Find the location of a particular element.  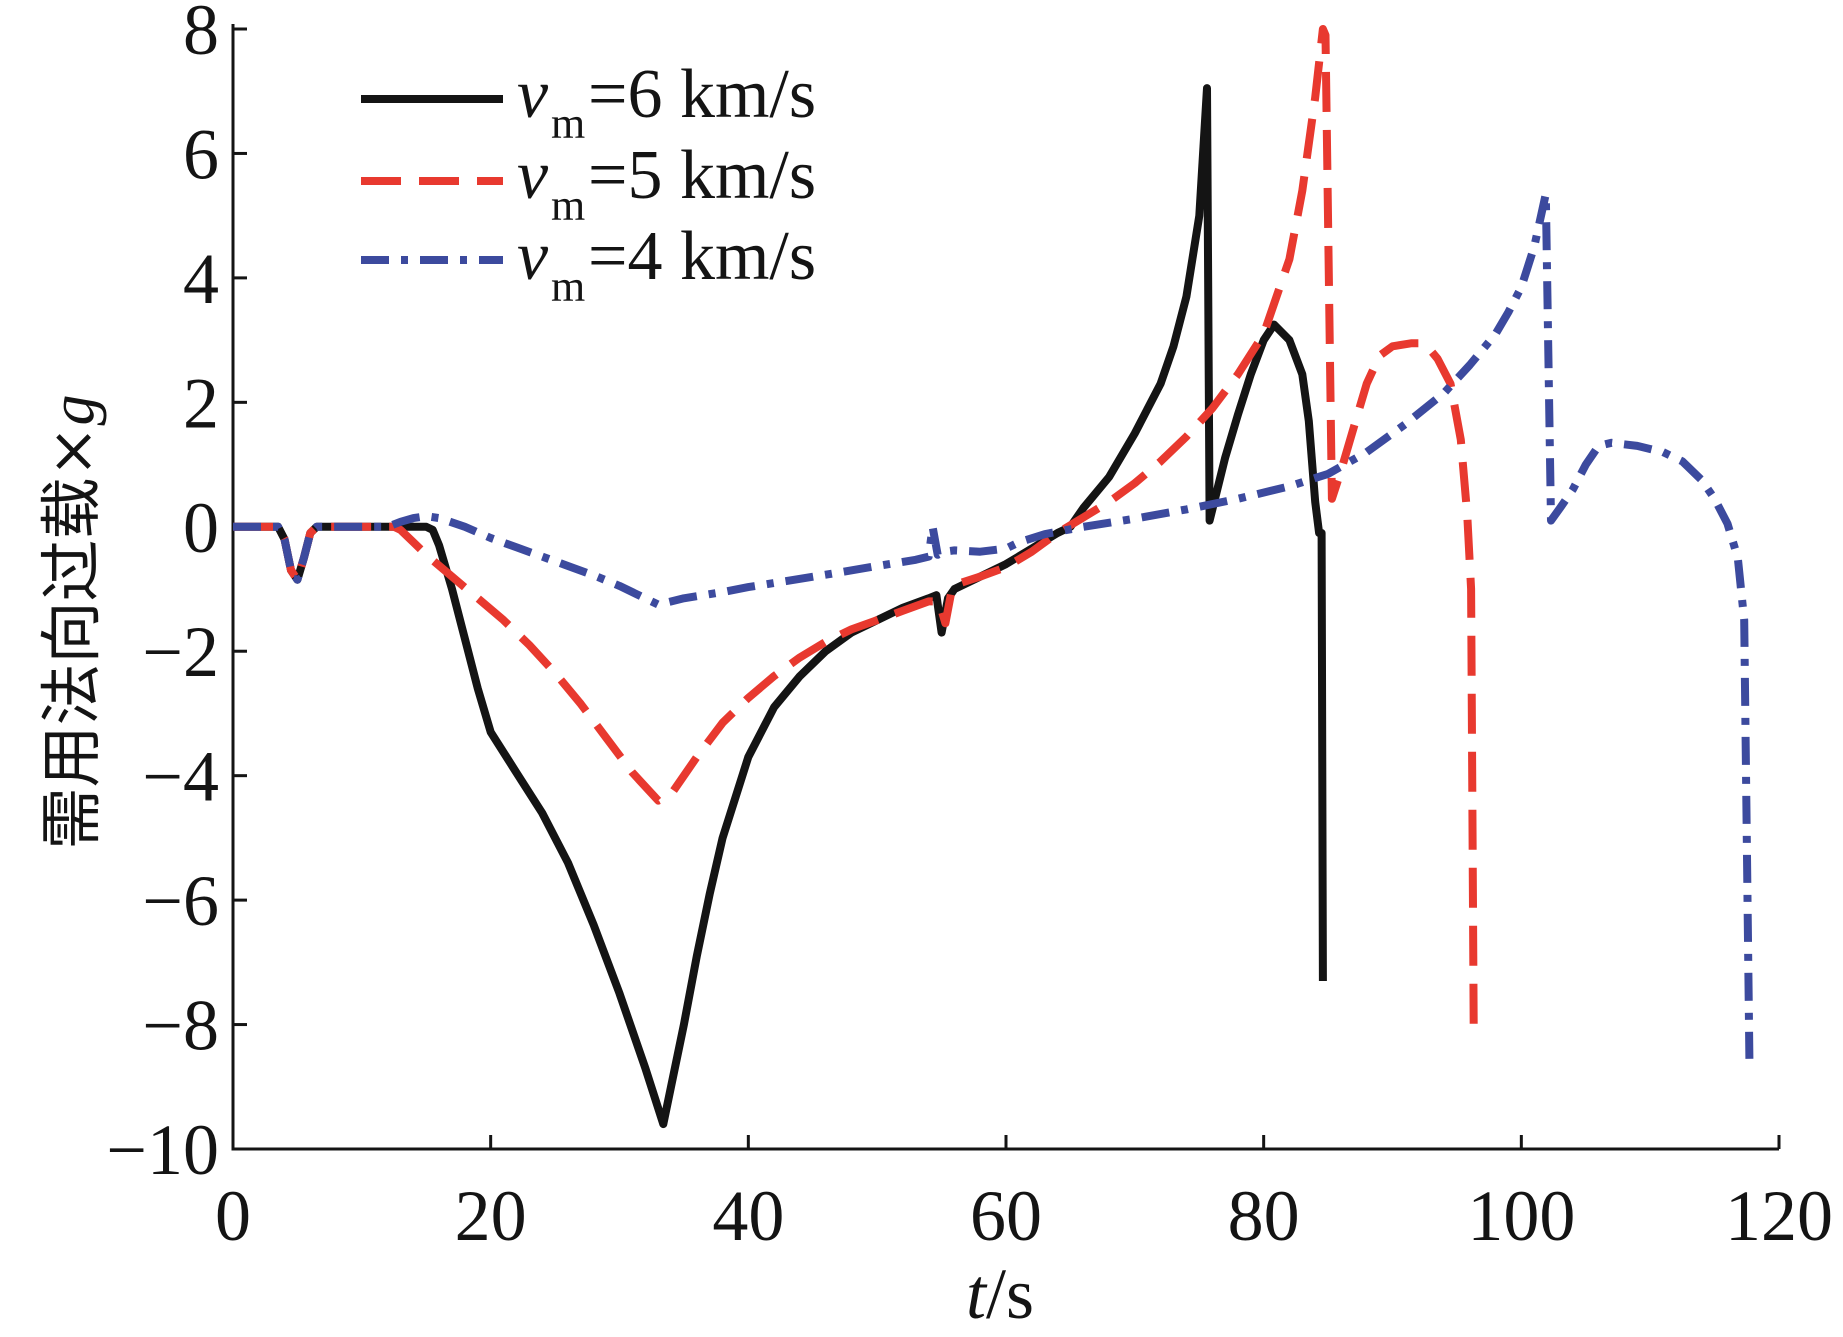

legend-label-value: =5 km/s is located at coordinates (702, 175).